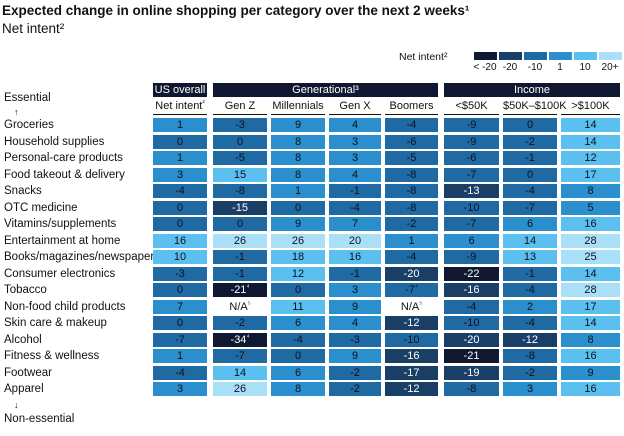  Describe the element at coordinates (180, 273) in the screenshot. I see `heatmap-cell: -3` at that location.